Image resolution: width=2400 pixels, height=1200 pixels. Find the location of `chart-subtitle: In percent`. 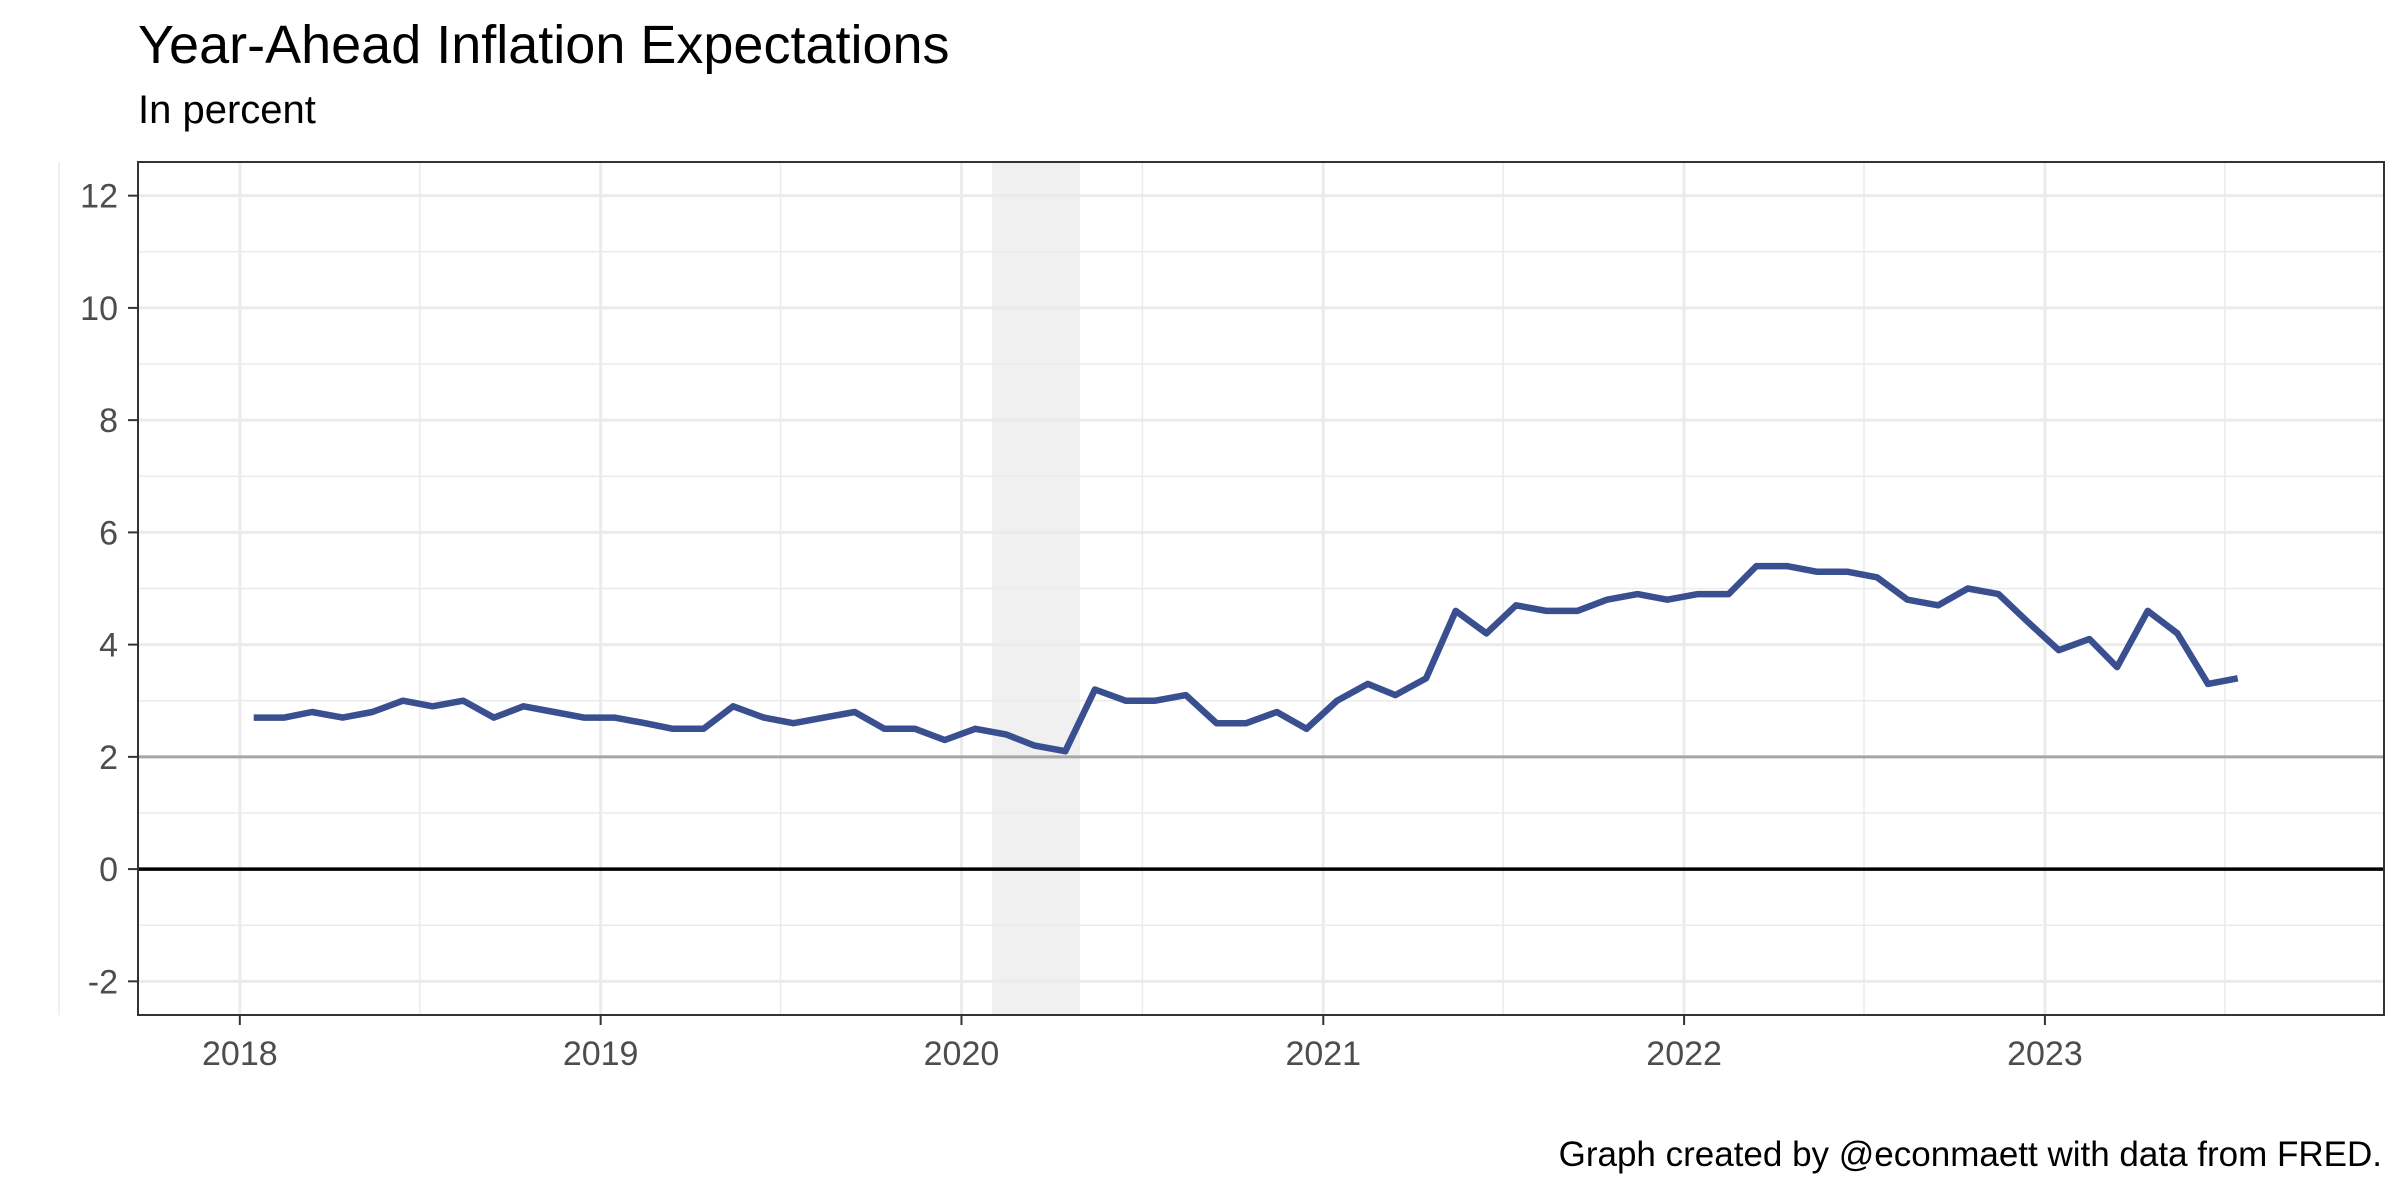

chart-subtitle: In percent is located at coordinates (227, 110).